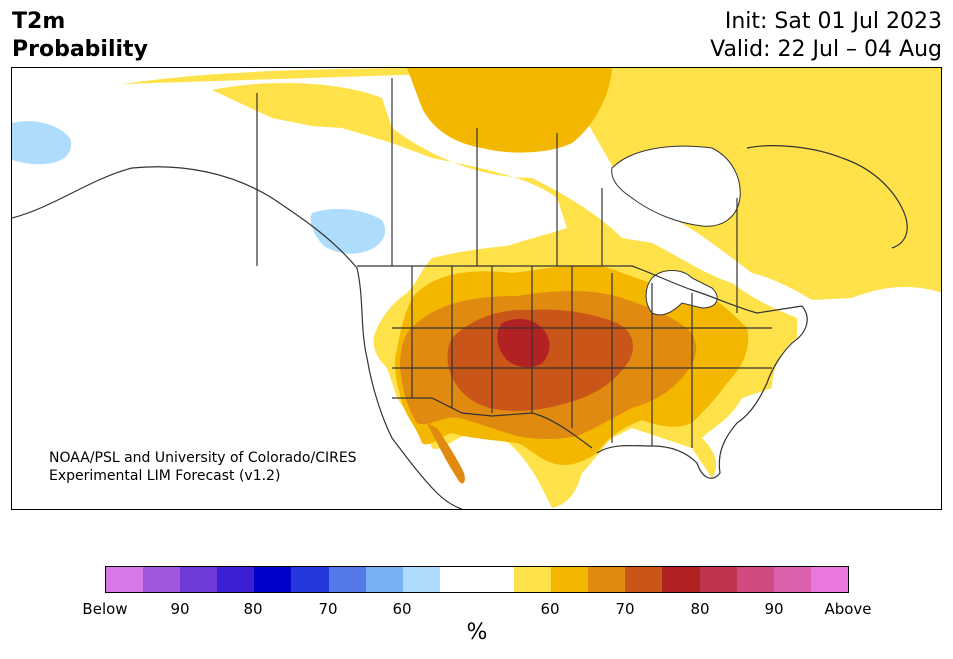 The width and height of the screenshot is (953, 659). What do you see at coordinates (402, 609) in the screenshot?
I see `tick-below-60: 60` at bounding box center [402, 609].